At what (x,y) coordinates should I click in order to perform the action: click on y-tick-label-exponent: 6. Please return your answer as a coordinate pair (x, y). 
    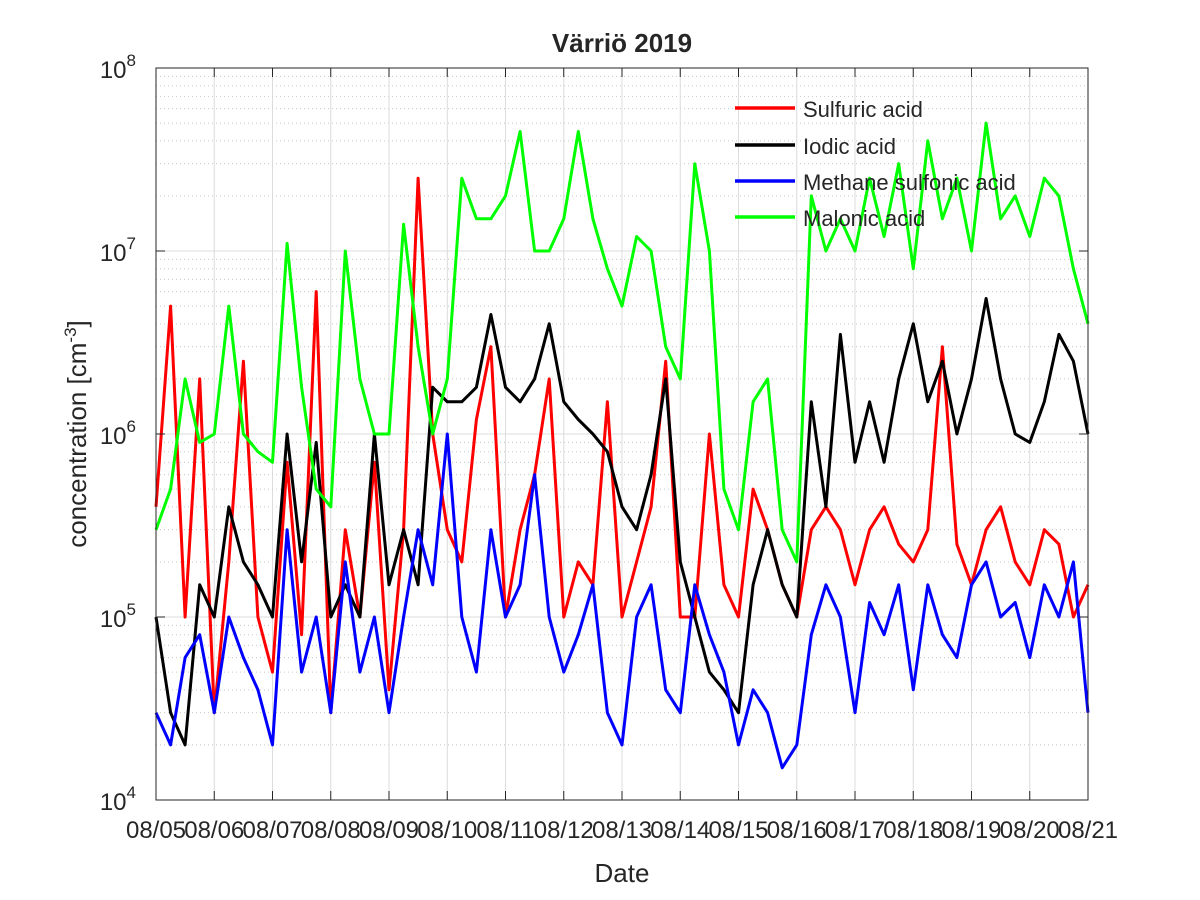
    Looking at the image, I should click on (131, 426).